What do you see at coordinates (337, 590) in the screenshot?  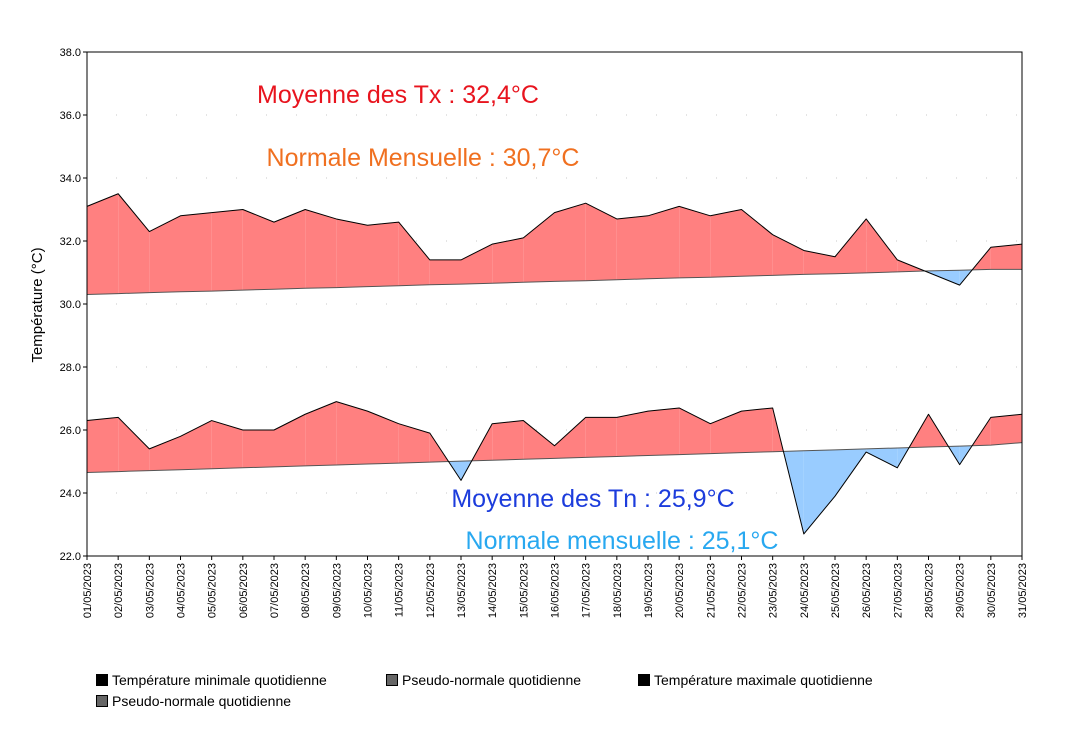 I see `x-tick-label: 09/05/2023` at bounding box center [337, 590].